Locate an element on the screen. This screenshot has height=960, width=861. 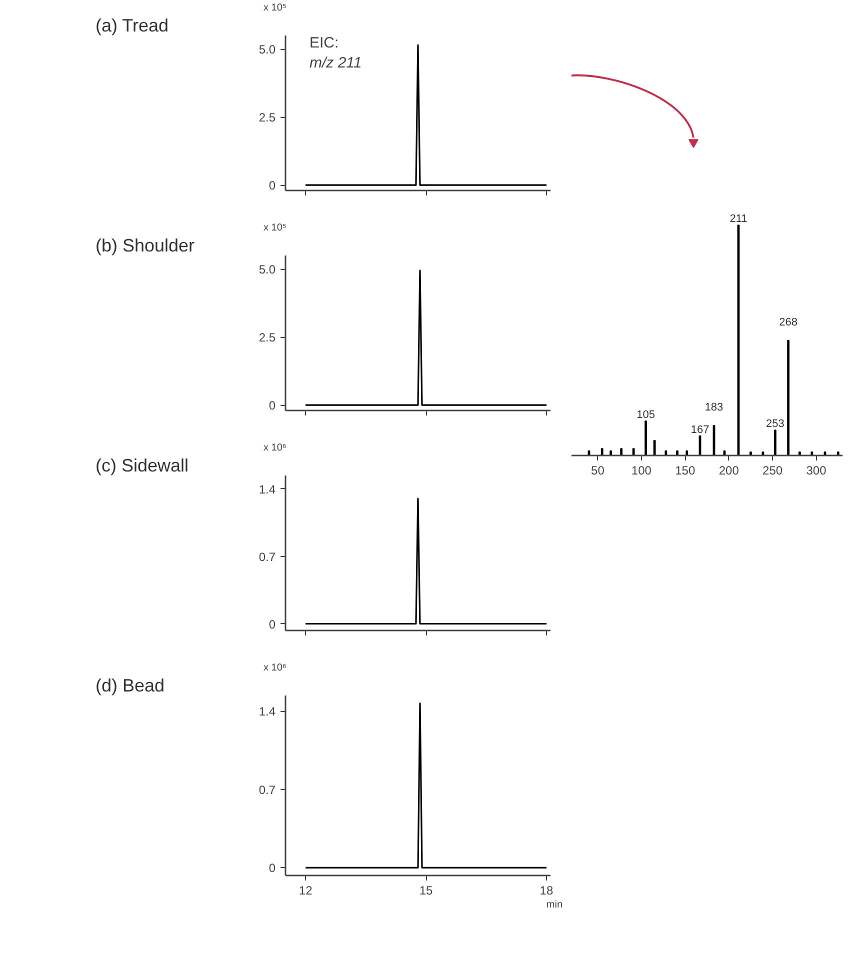
x-tick-label: 50 is located at coordinates (598, 471).